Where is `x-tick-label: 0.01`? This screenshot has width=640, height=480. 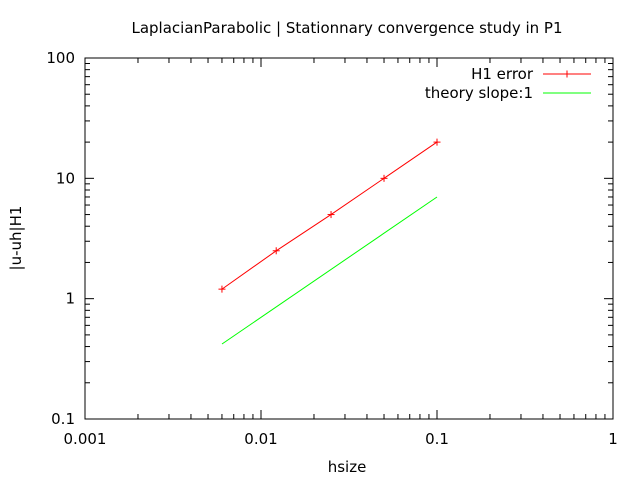
x-tick-label: 0.01 is located at coordinates (260, 439).